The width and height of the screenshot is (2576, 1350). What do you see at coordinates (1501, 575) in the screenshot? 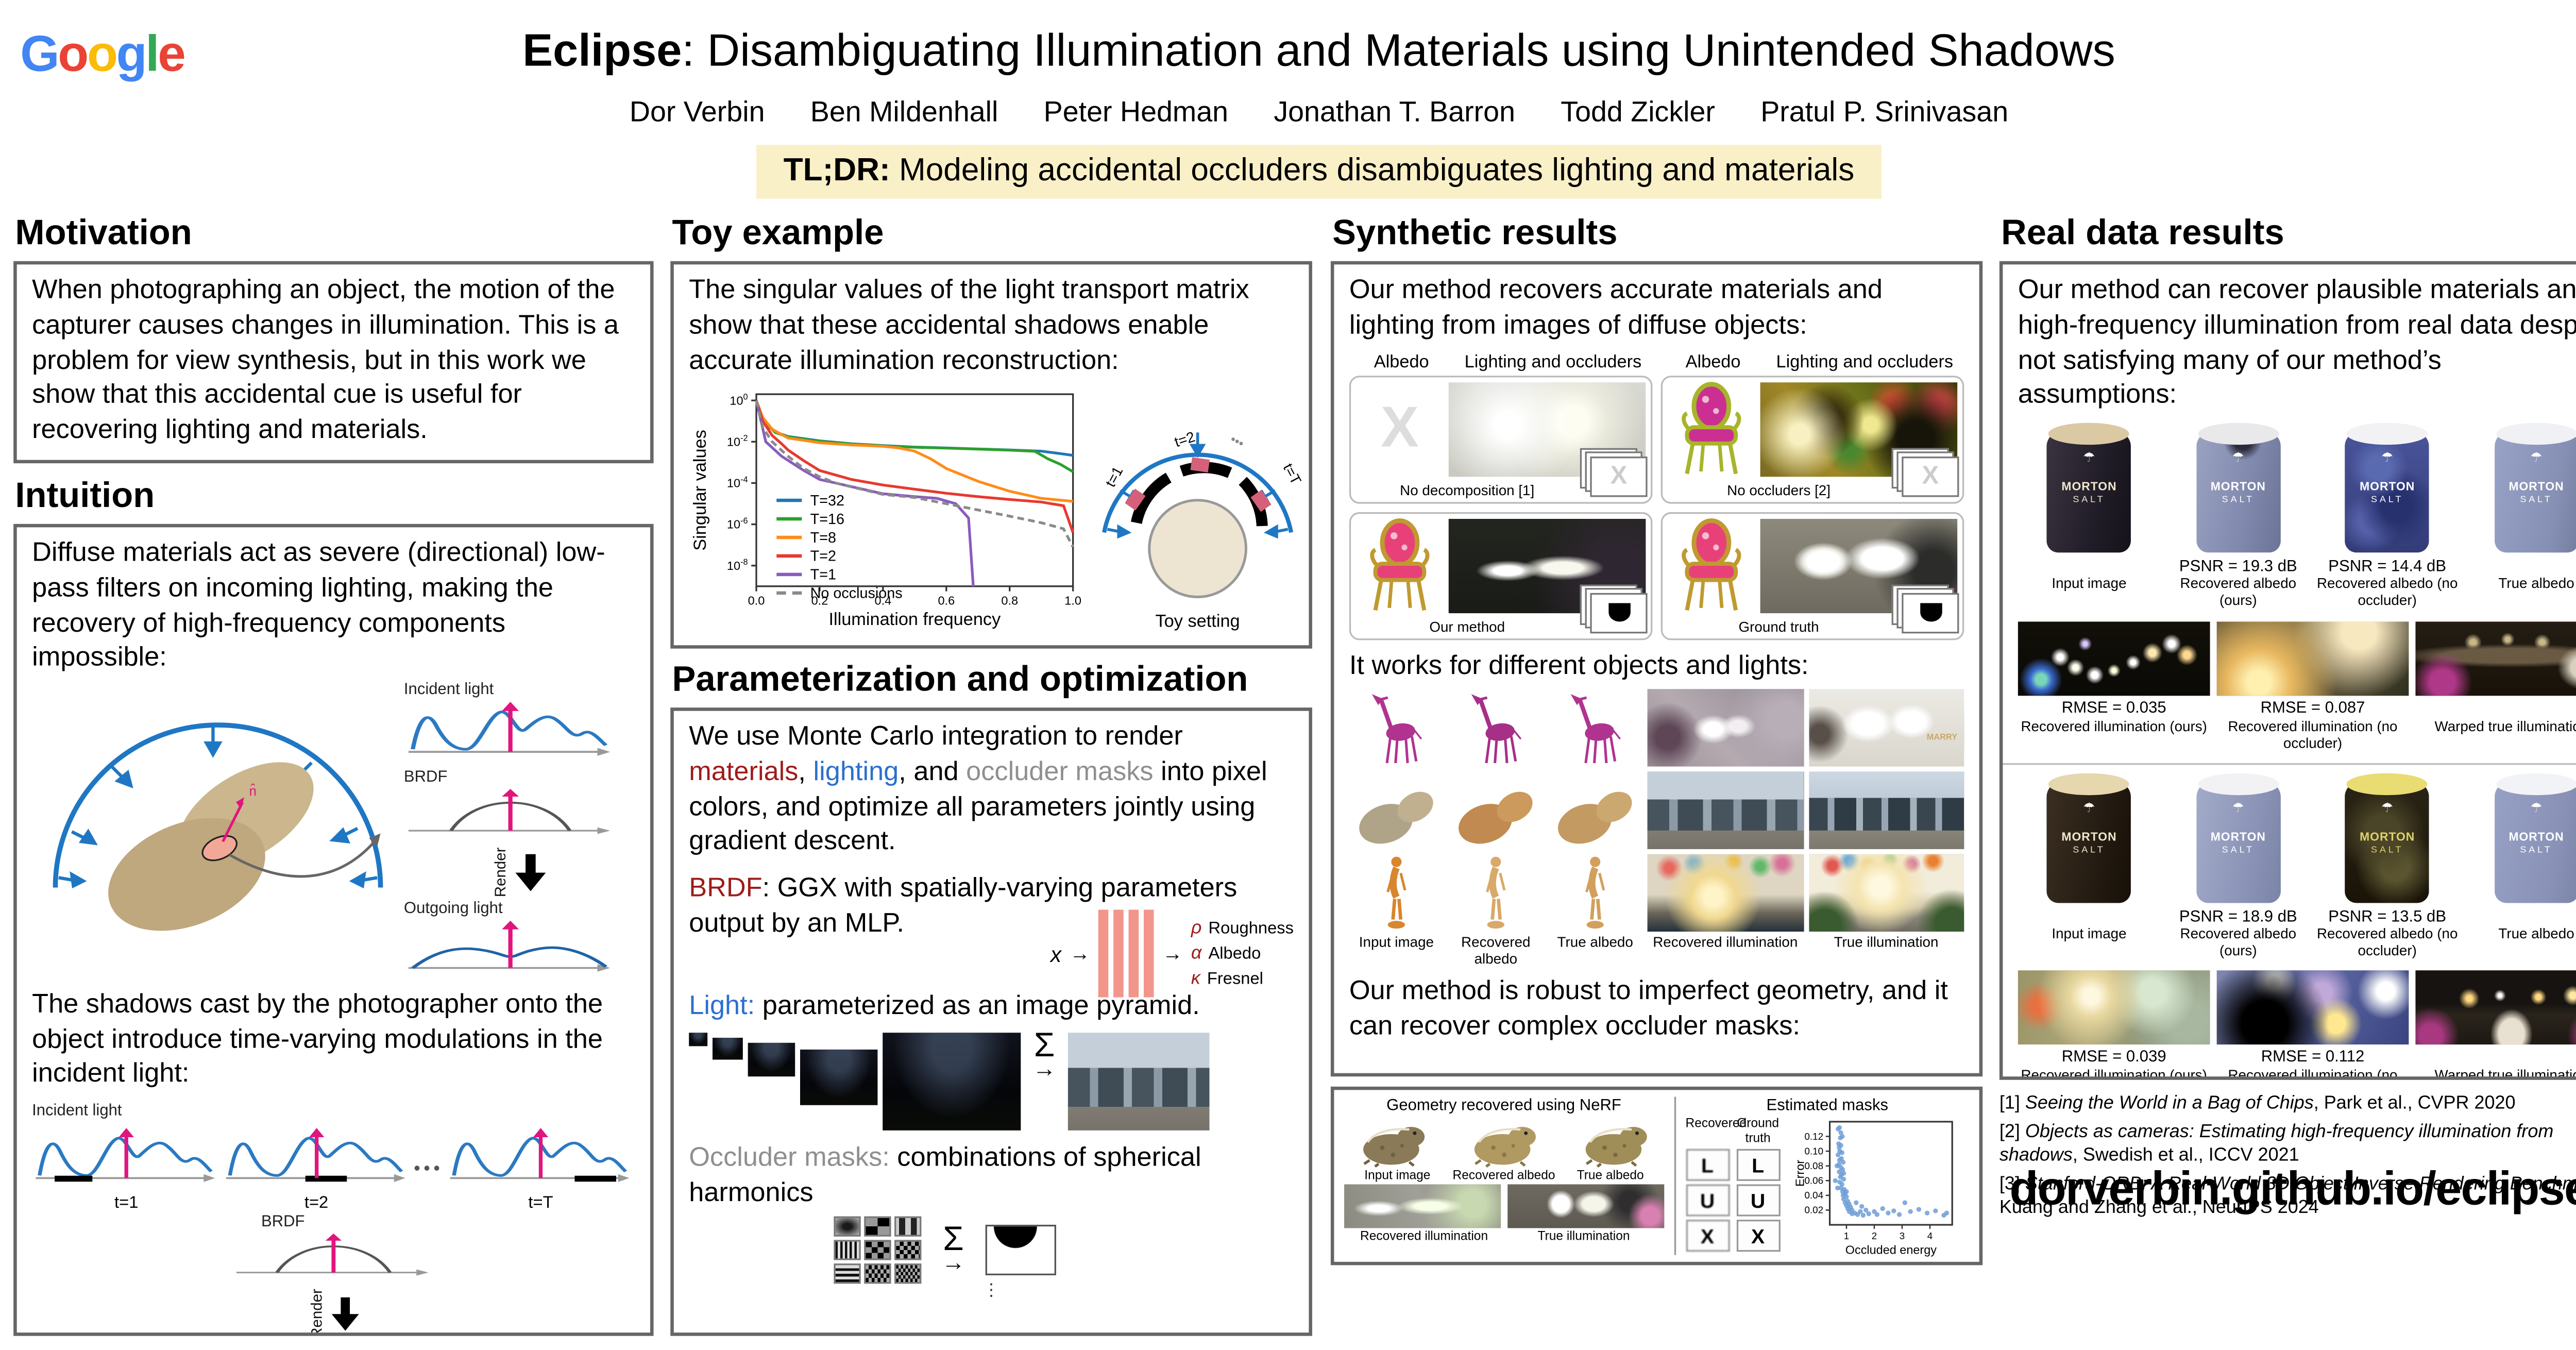
I see `panel-our-method: Our method` at bounding box center [1501, 575].